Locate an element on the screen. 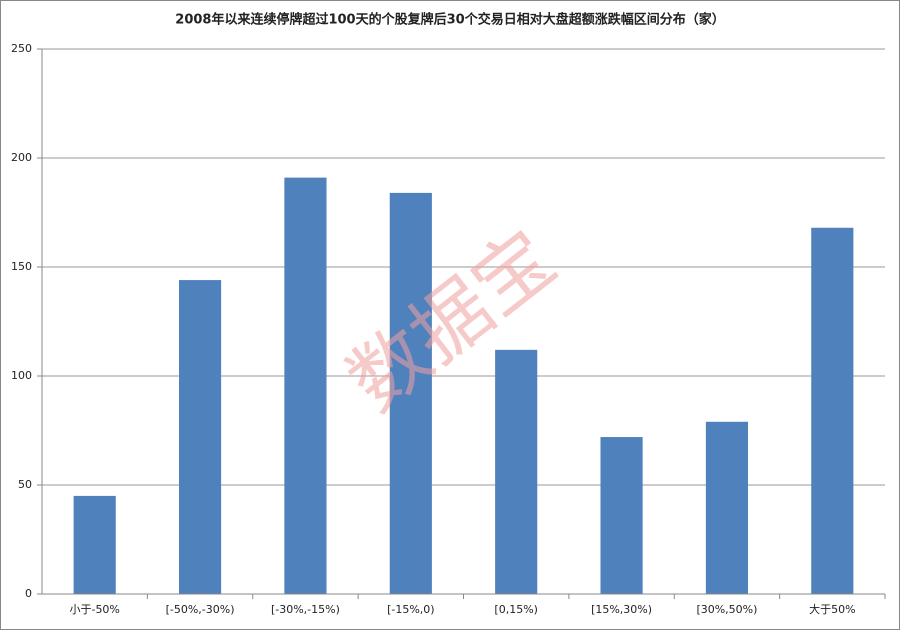  x-tick-label: [15%,30%) is located at coordinates (621, 609).